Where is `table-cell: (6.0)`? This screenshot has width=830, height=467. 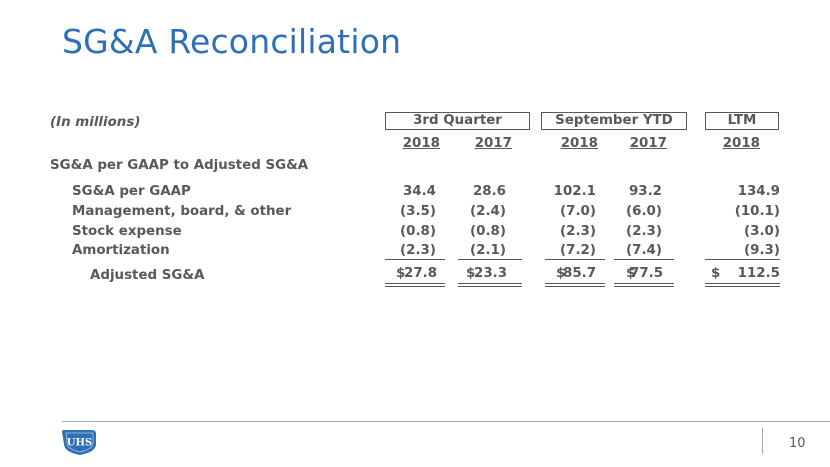 table-cell: (6.0) is located at coordinates (644, 211).